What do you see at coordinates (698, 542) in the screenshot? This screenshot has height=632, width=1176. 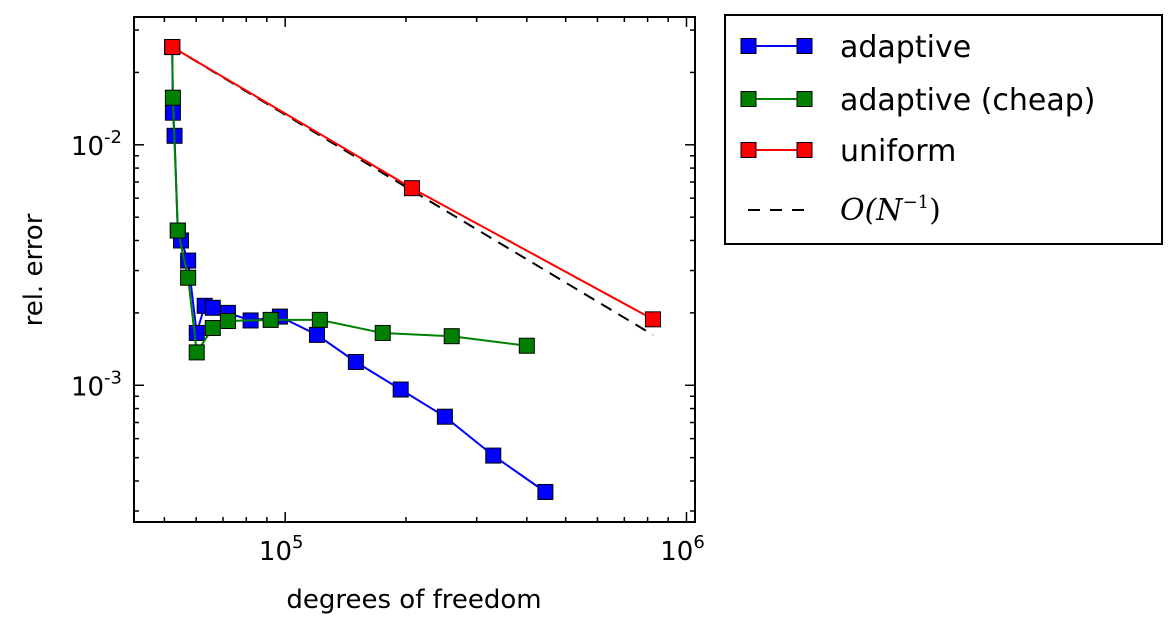 I see `x-tick-exp: 6` at bounding box center [698, 542].